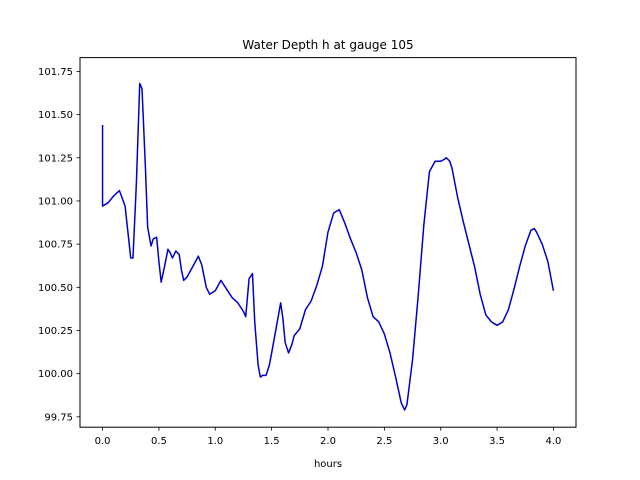  I want to click on x-tick-label: 0.5, so click(159, 441).